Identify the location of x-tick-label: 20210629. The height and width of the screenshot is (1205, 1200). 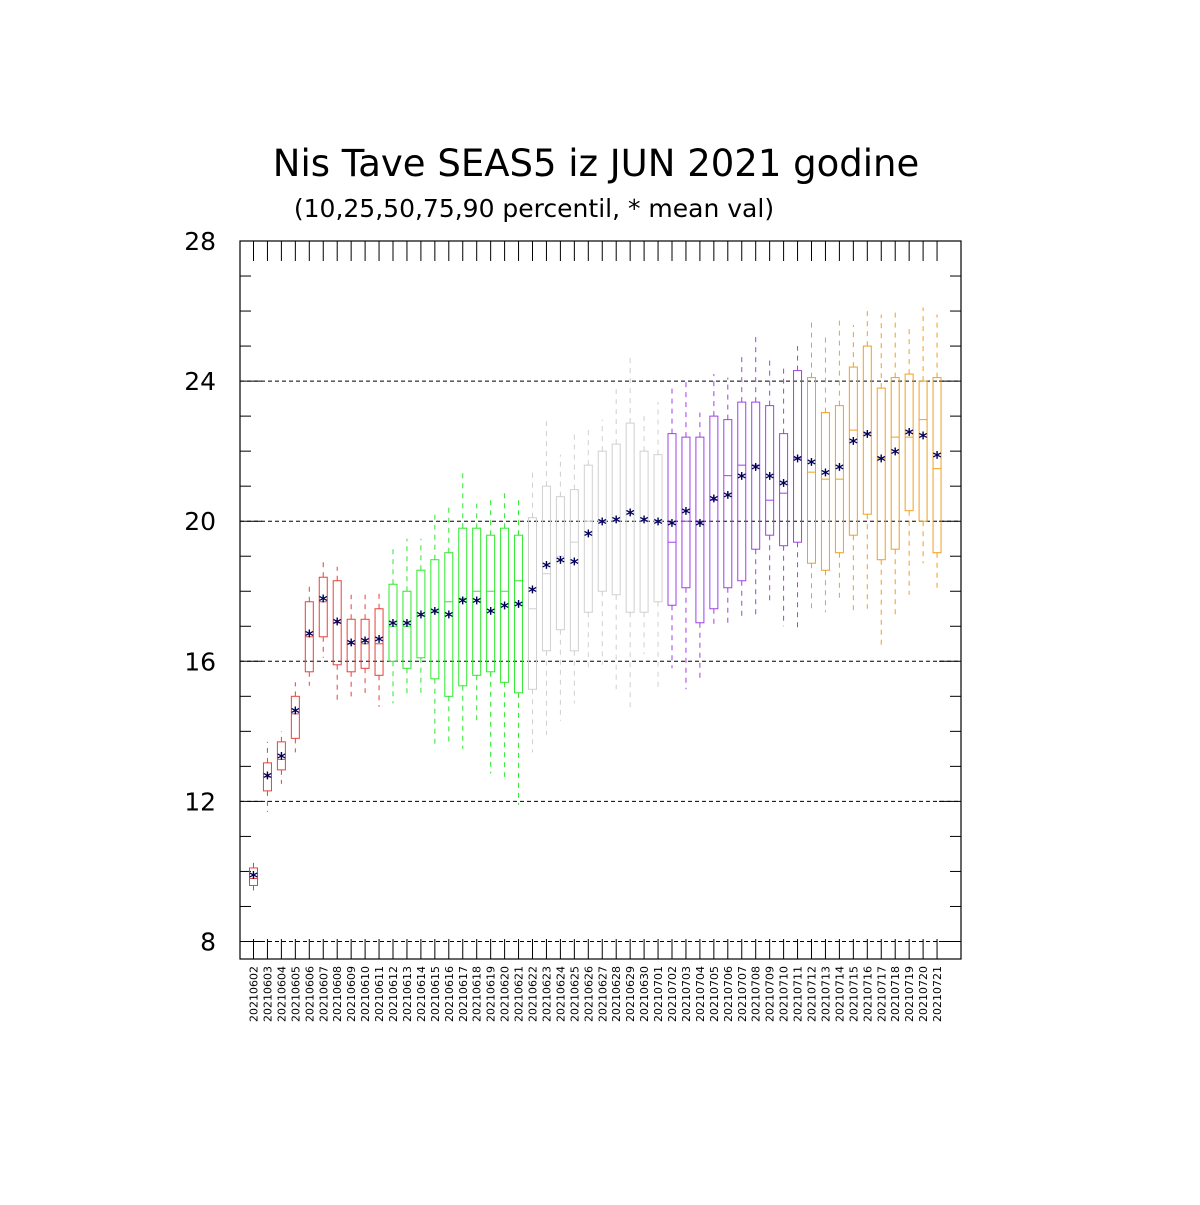
(630, 994).